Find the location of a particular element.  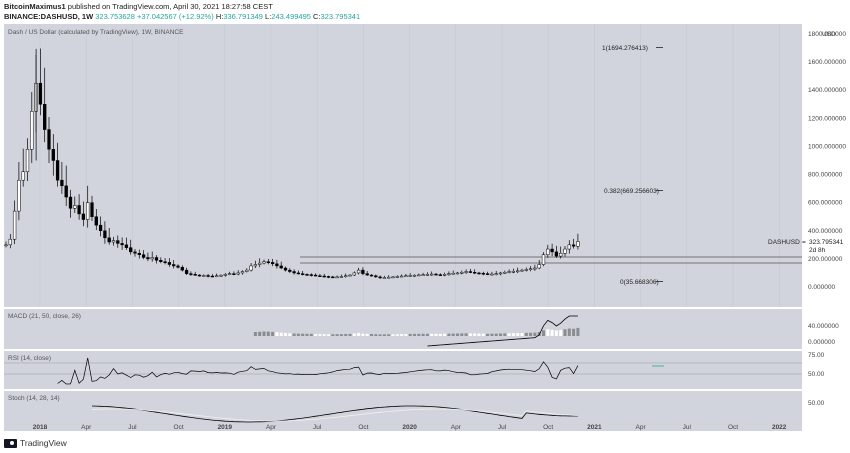

stoch-pane-bg is located at coordinates (403, 411).